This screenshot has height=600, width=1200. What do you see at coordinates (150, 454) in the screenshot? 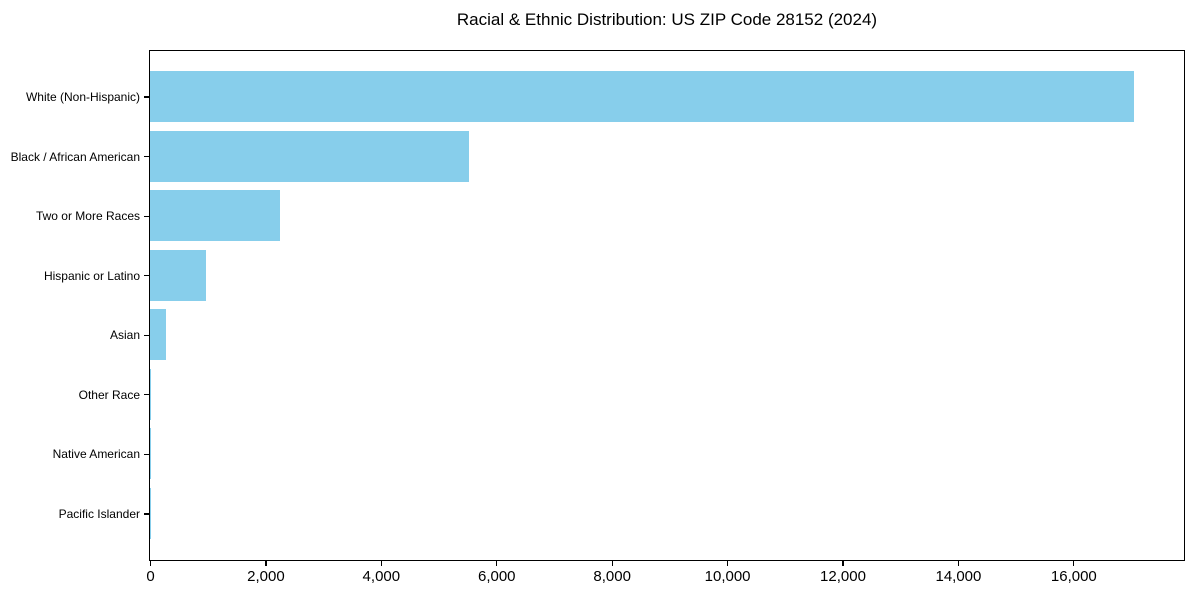
I see `bar-native-american` at bounding box center [150, 454].